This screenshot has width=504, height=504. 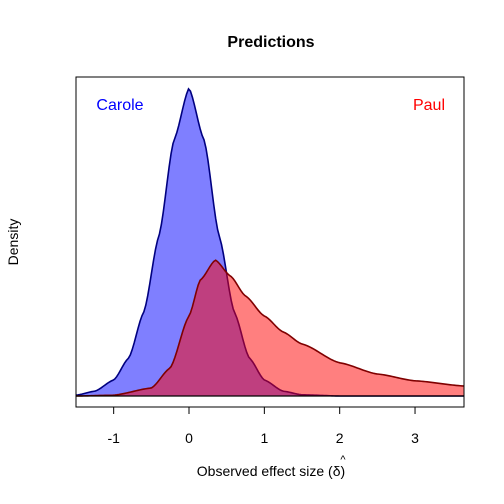 What do you see at coordinates (263, 426) in the screenshot?
I see `x-axis: -1 0 1 2 3` at bounding box center [263, 426].